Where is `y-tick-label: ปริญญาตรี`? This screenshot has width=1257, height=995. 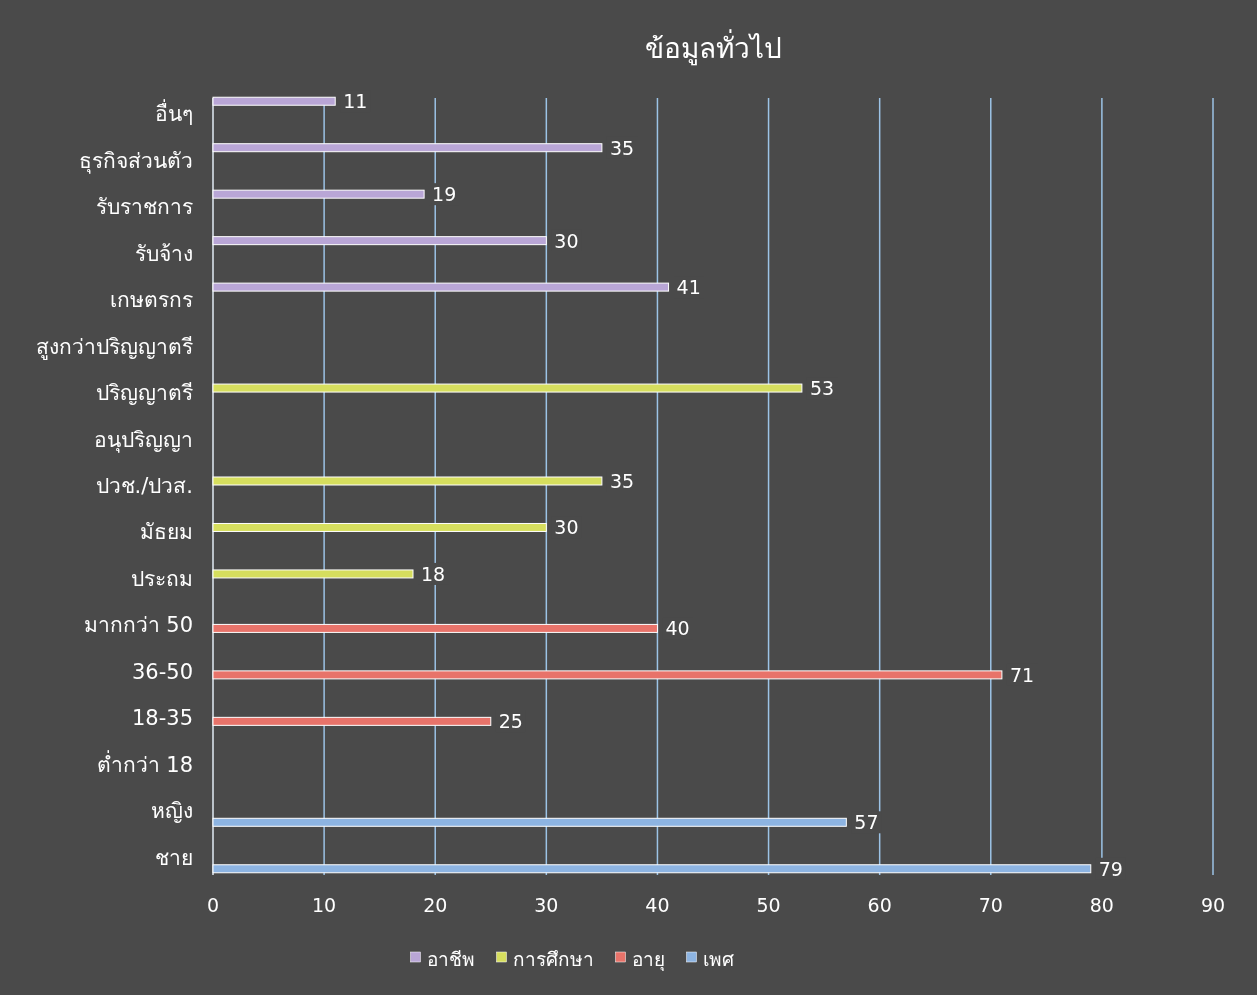 y-tick-label: ปริญญาตรี is located at coordinates (144, 393).